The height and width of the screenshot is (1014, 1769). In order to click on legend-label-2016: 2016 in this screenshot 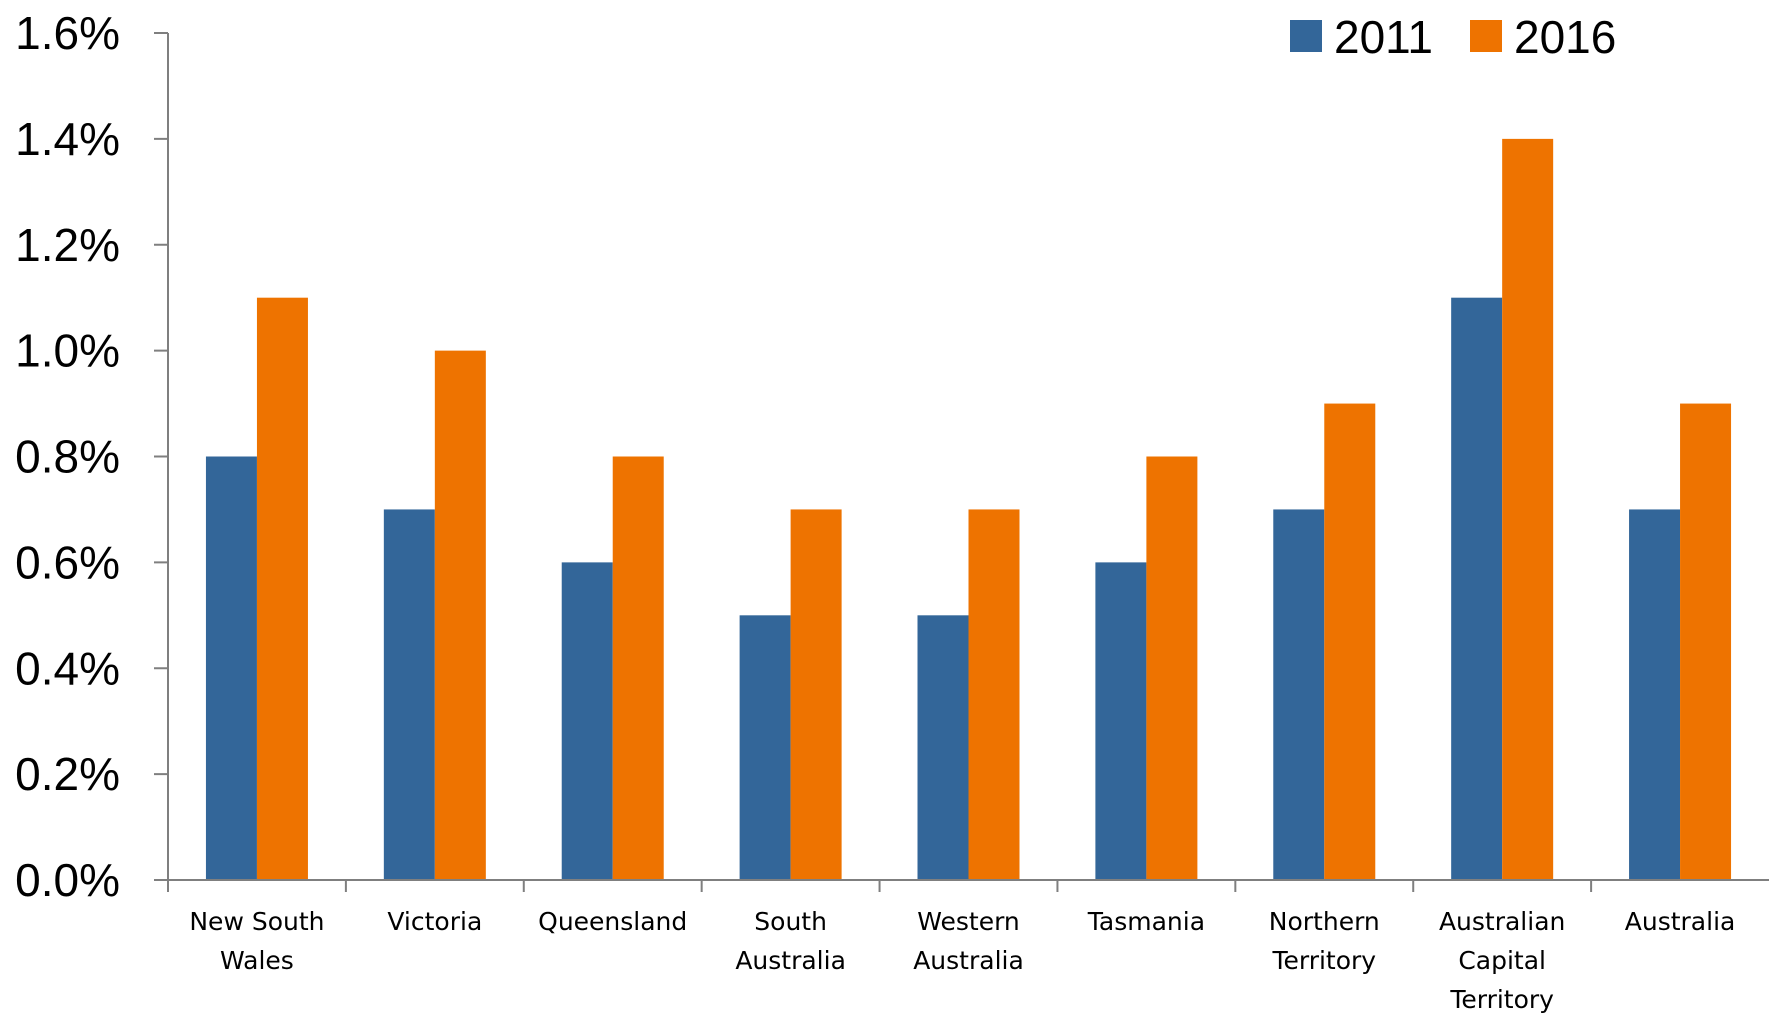, I will do `click(1565, 37)`.